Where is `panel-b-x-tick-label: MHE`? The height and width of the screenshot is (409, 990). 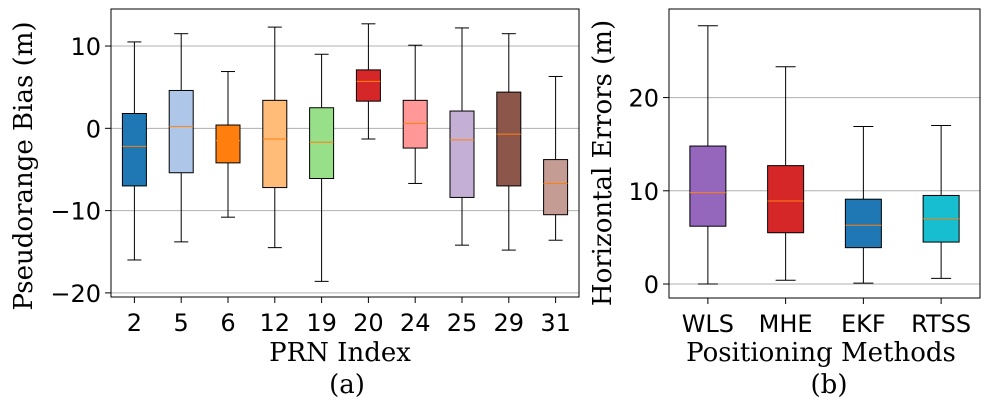
panel-b-x-tick-label: MHE is located at coordinates (786, 324).